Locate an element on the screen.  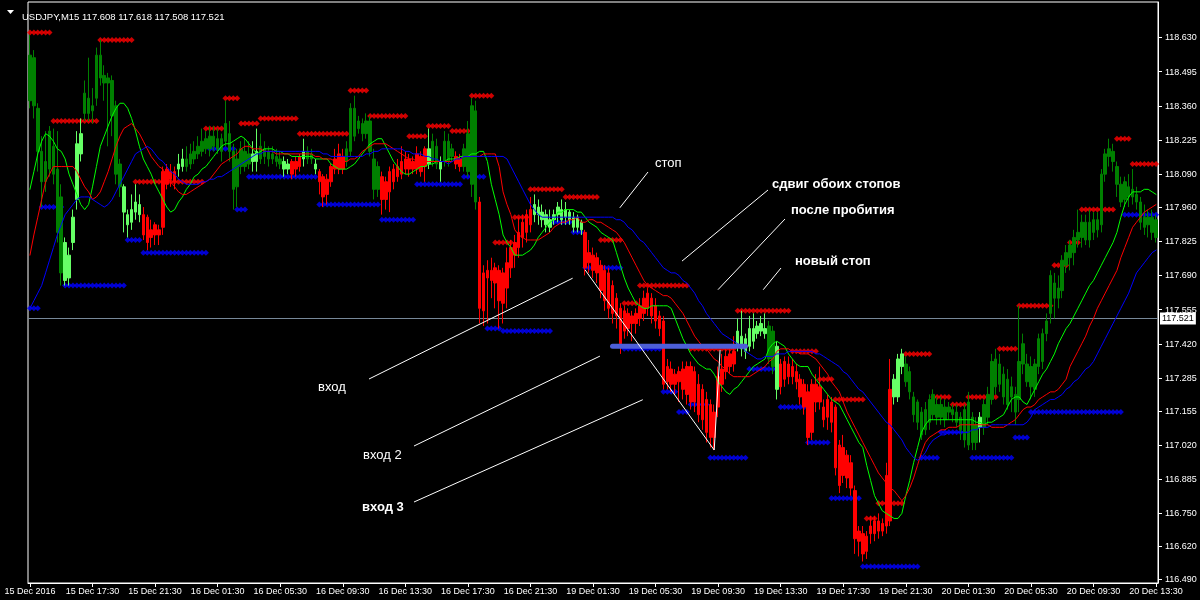
x-tick-label: 19 Dec 21:30 is located at coordinates (906, 590).